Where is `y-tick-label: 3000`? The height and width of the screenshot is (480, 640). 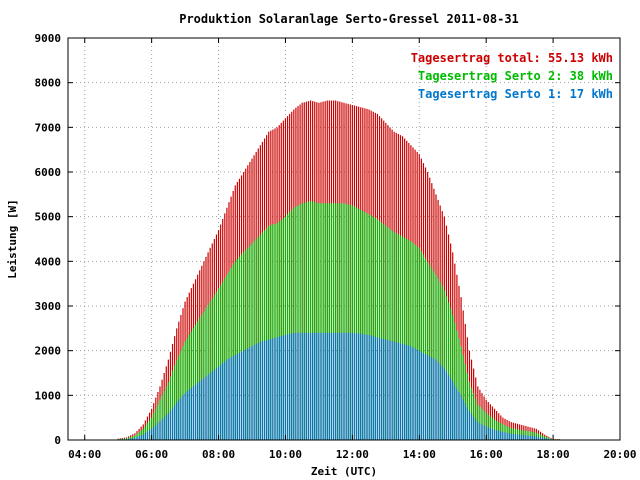
y-tick-label: 3000 is located at coordinates (48, 306).